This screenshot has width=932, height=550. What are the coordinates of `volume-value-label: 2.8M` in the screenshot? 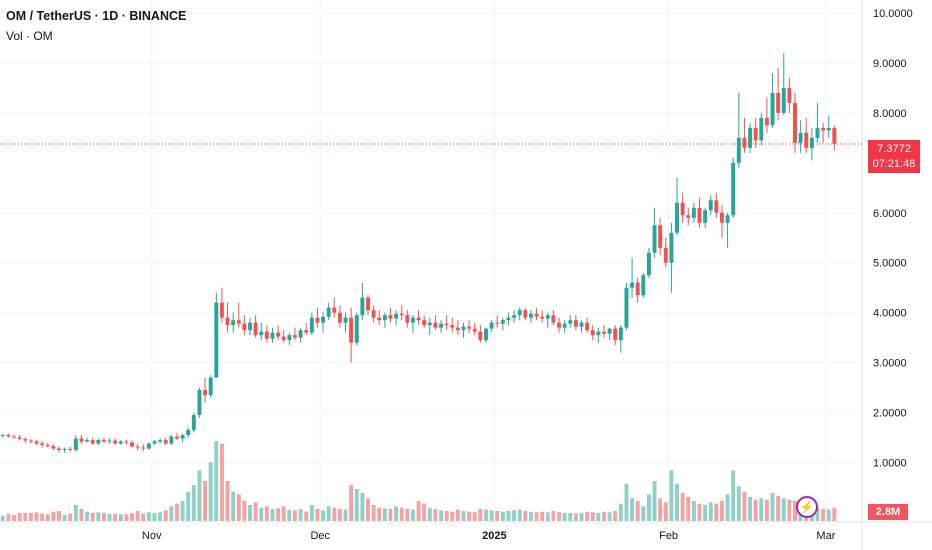 It's located at (888, 512).